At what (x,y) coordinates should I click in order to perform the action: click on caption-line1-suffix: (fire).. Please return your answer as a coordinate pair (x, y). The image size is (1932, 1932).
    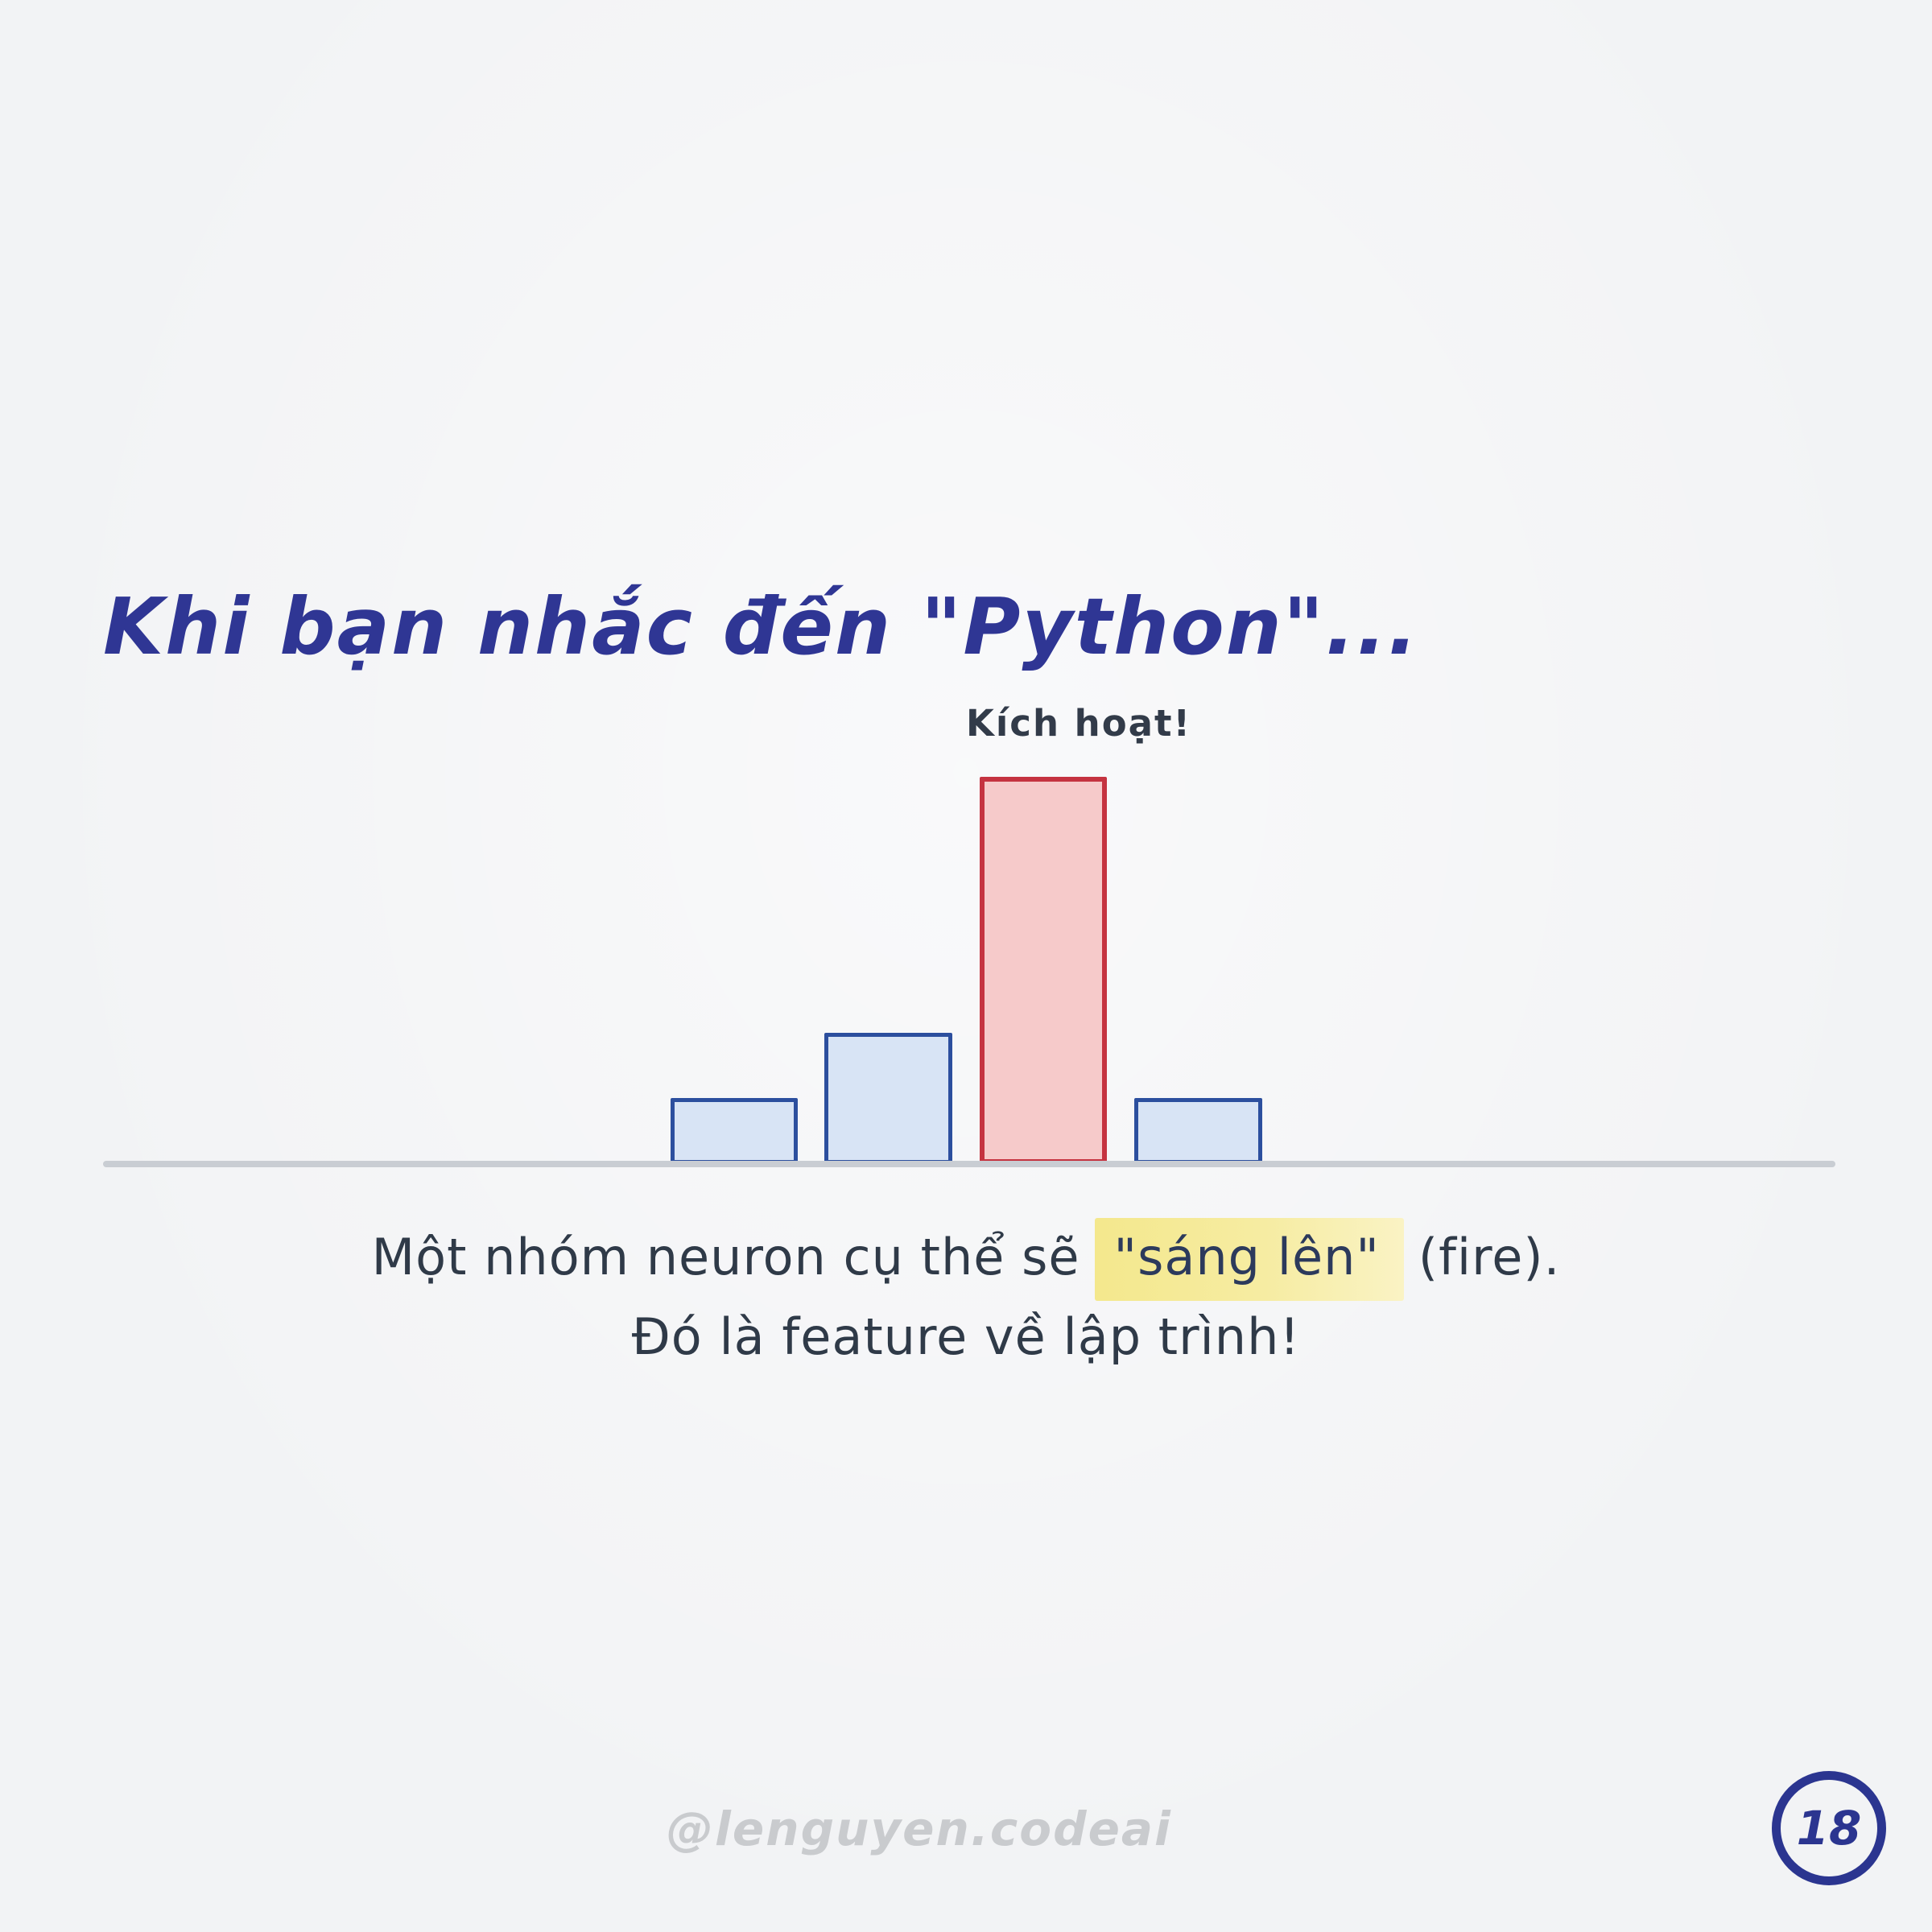
    Looking at the image, I should click on (1489, 1257).